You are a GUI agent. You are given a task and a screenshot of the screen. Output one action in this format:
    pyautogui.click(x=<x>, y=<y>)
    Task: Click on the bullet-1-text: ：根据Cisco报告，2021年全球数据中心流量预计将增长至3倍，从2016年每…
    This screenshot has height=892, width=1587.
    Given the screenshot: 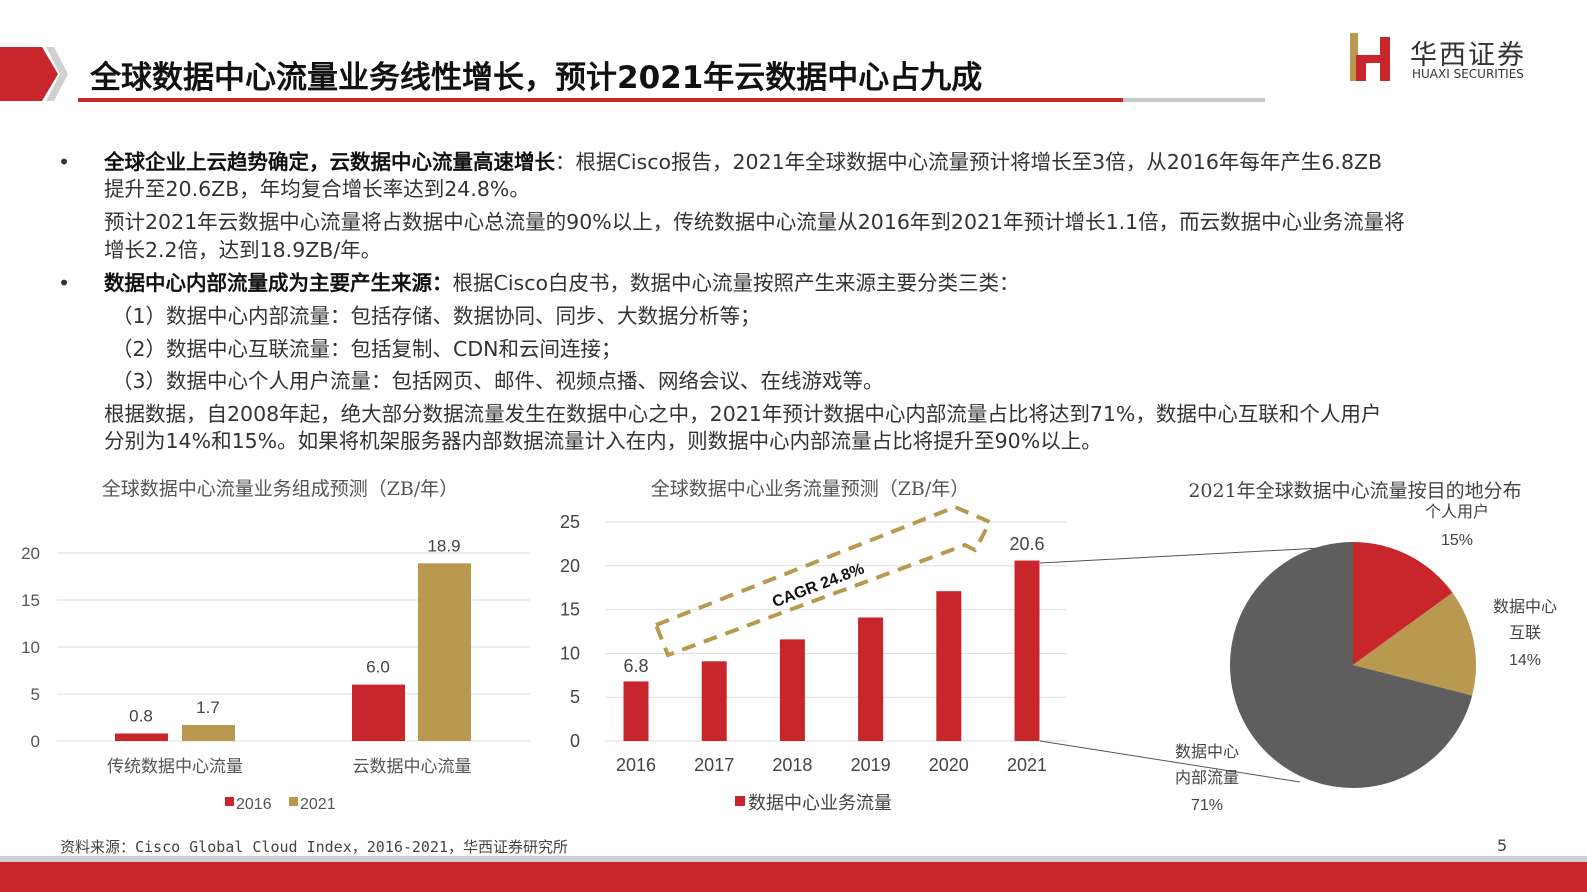 What is the action you would take?
    pyautogui.click(x=969, y=162)
    